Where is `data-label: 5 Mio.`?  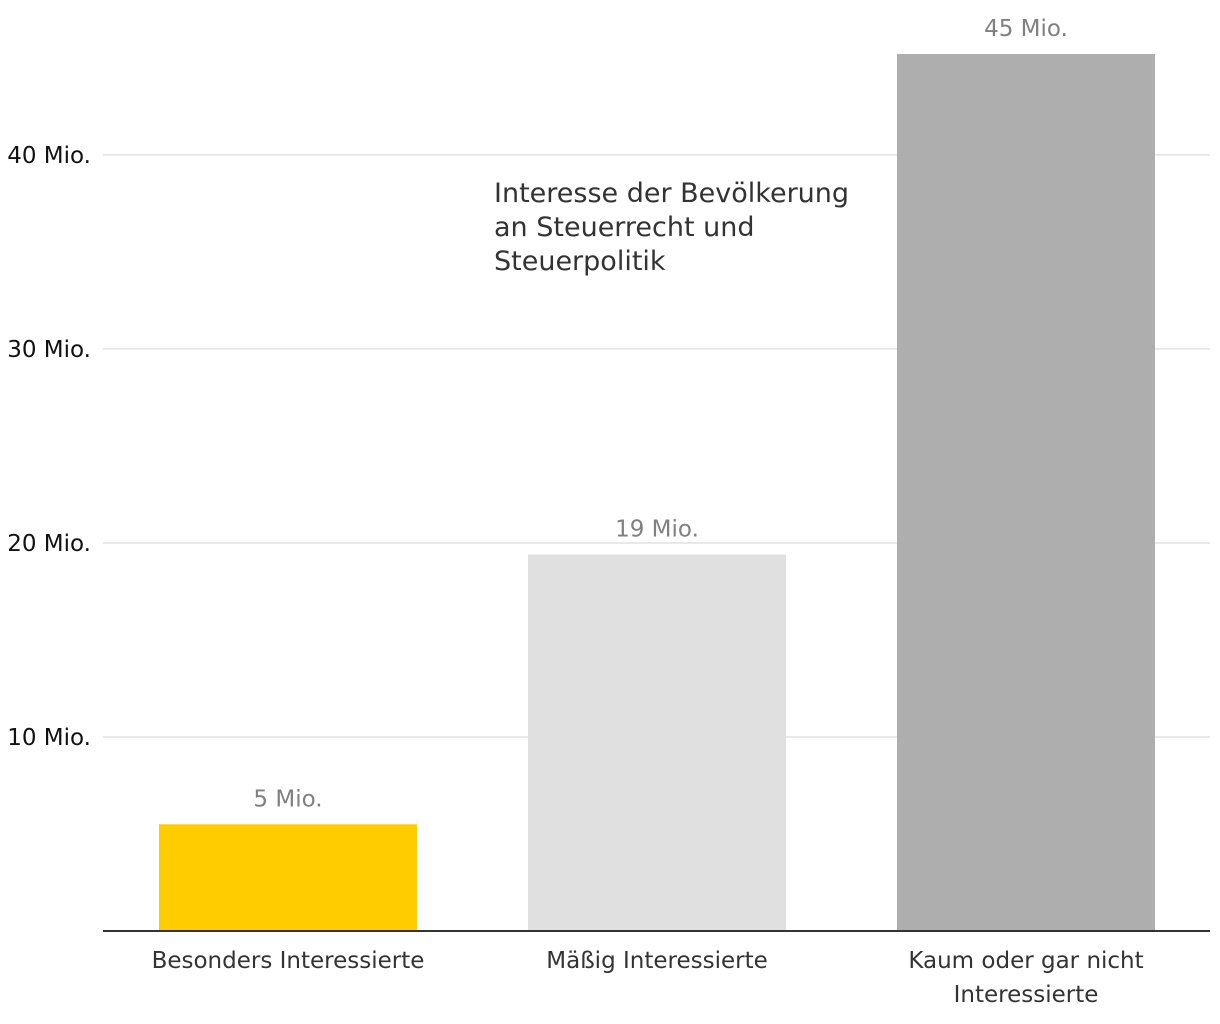 data-label: 5 Mio. is located at coordinates (287, 799).